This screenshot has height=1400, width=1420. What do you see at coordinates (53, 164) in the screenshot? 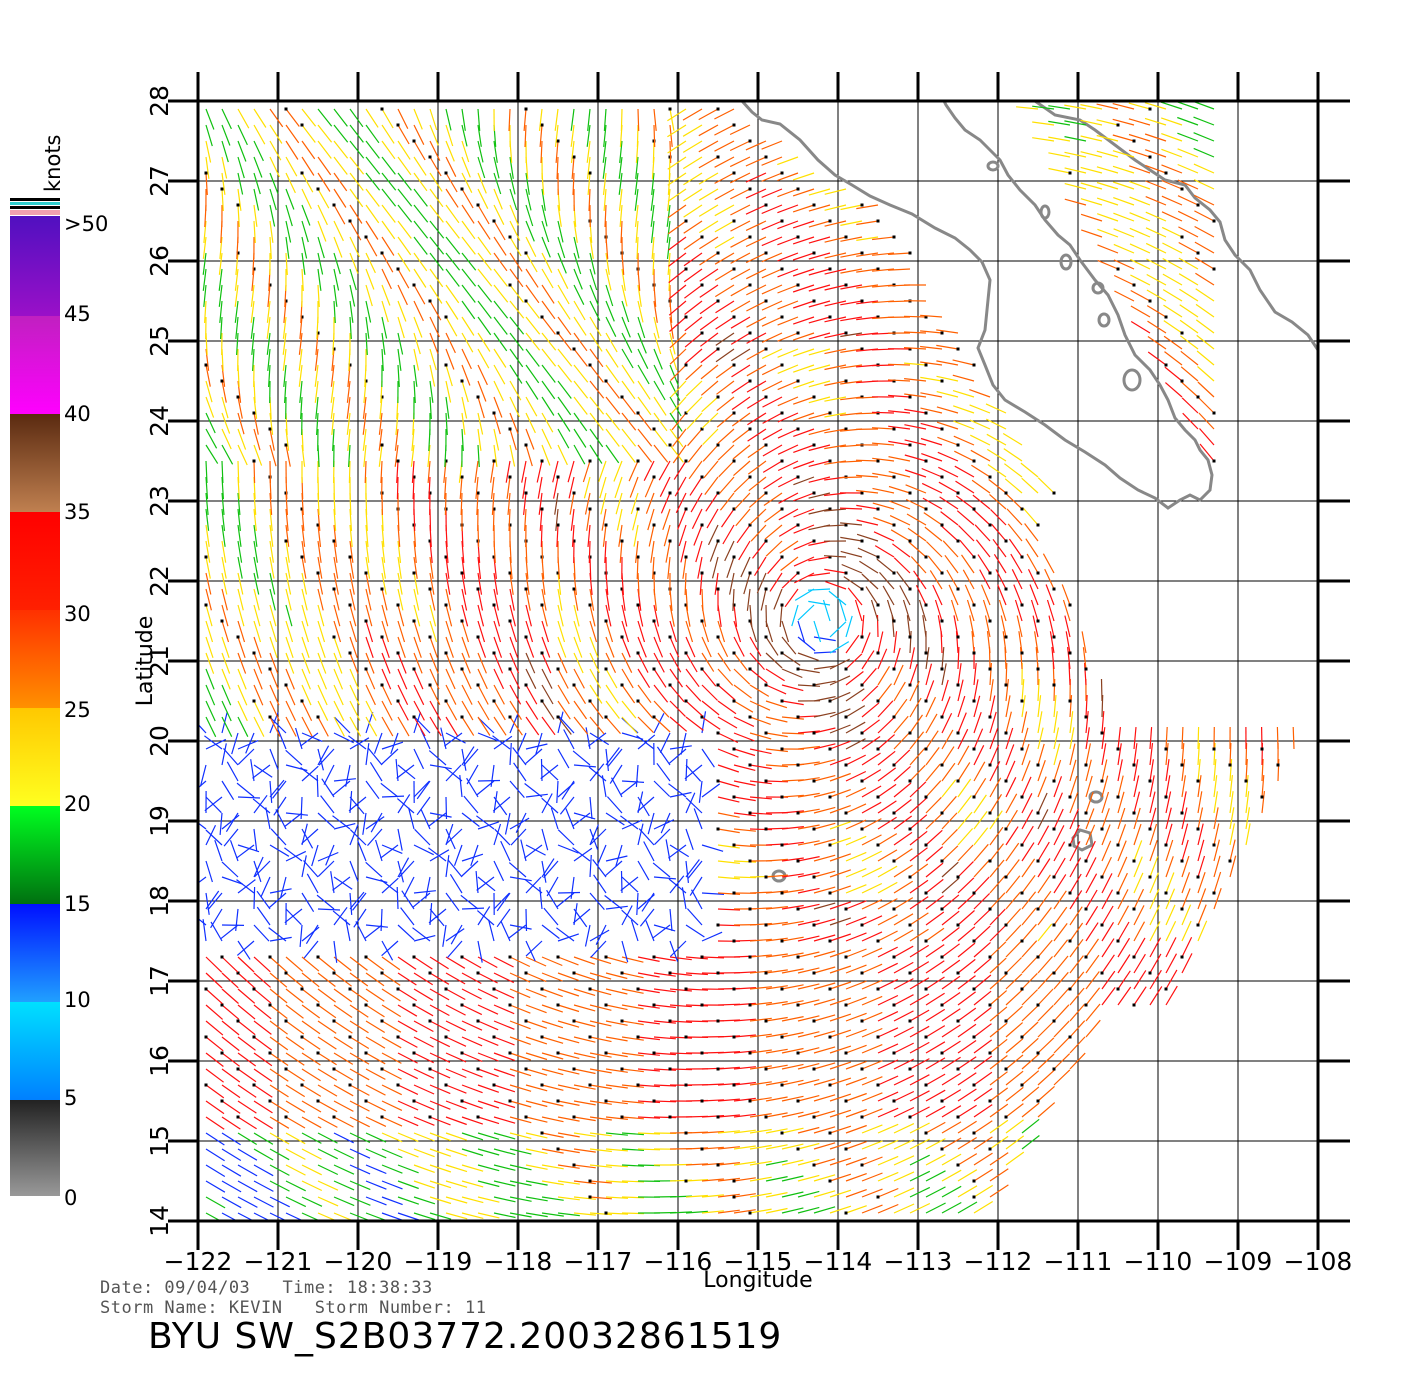
I see `legend-title: knots` at bounding box center [53, 164].